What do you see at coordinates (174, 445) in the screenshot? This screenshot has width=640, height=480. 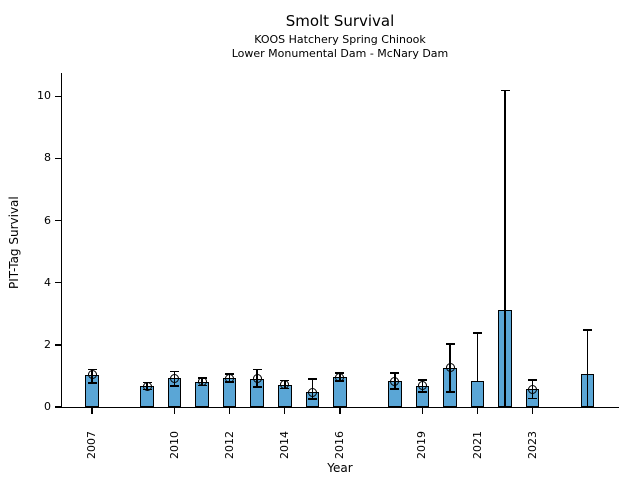 I see `x-tick-label: 2010` at bounding box center [174, 445].